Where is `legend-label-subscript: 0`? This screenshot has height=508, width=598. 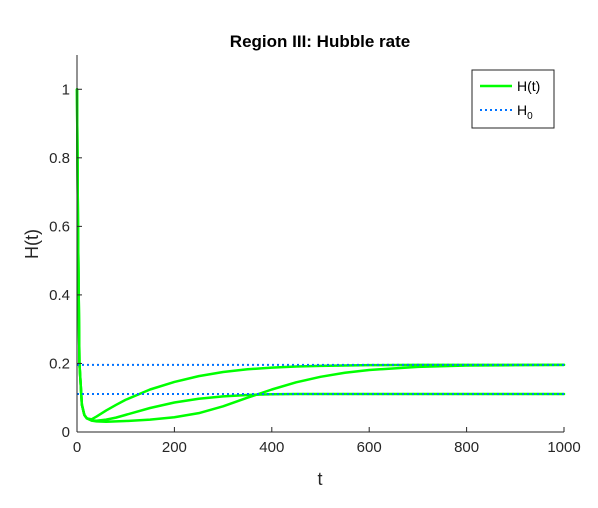
legend-label-subscript: 0 is located at coordinates (530, 116).